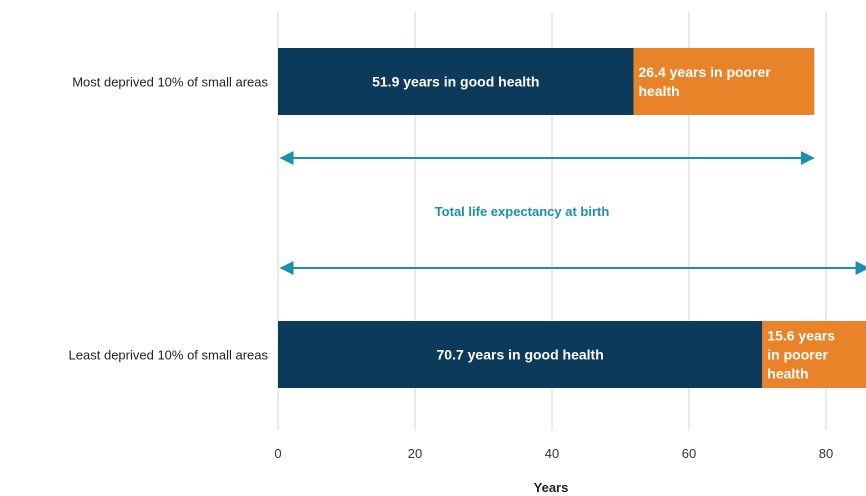 The width and height of the screenshot is (866, 496). What do you see at coordinates (277, 453) in the screenshot?
I see `x-tick-label: 0` at bounding box center [277, 453].